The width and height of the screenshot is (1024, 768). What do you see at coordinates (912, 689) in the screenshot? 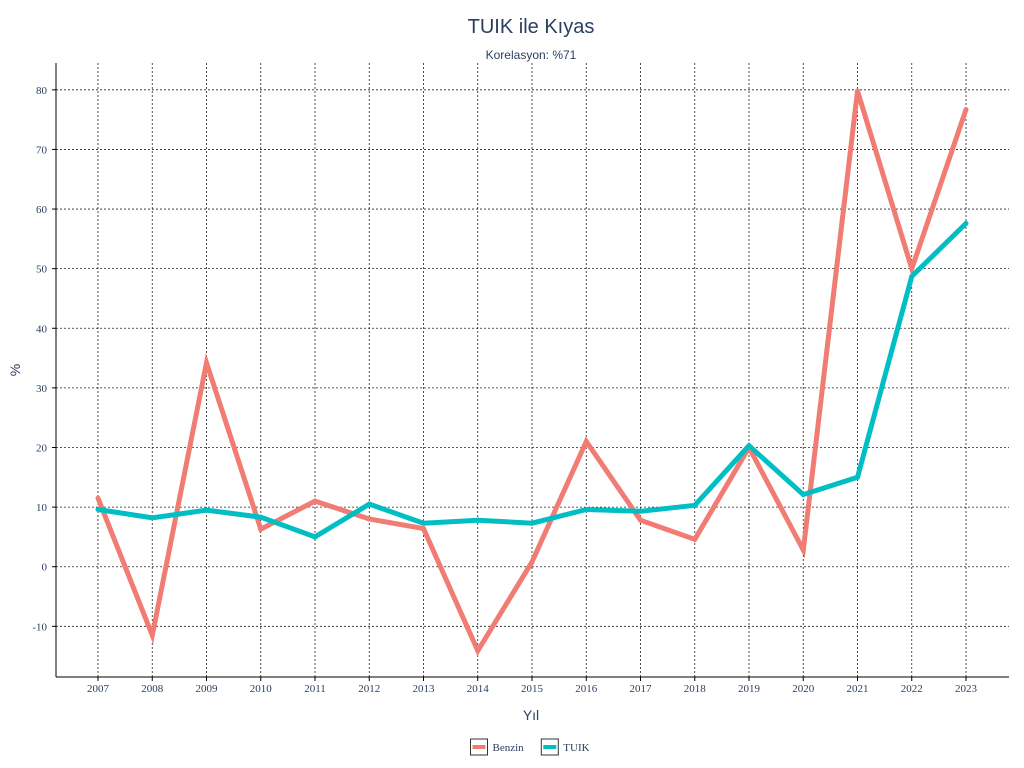
I see `x-tick-label: 2022` at bounding box center [912, 689].